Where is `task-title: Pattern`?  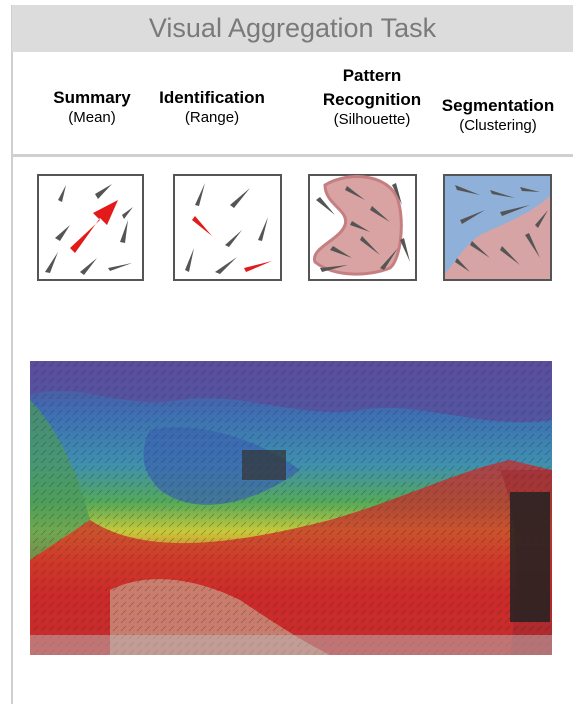
task-title: Pattern is located at coordinates (372, 75).